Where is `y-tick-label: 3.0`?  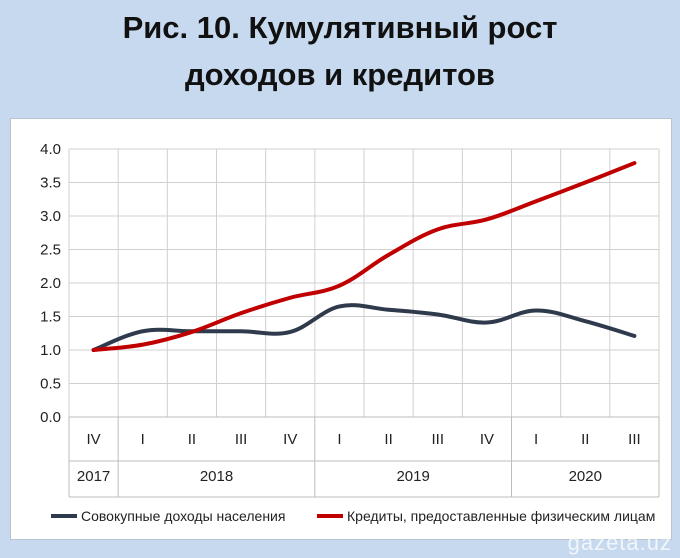
y-tick-label: 3.0 is located at coordinates (50, 216).